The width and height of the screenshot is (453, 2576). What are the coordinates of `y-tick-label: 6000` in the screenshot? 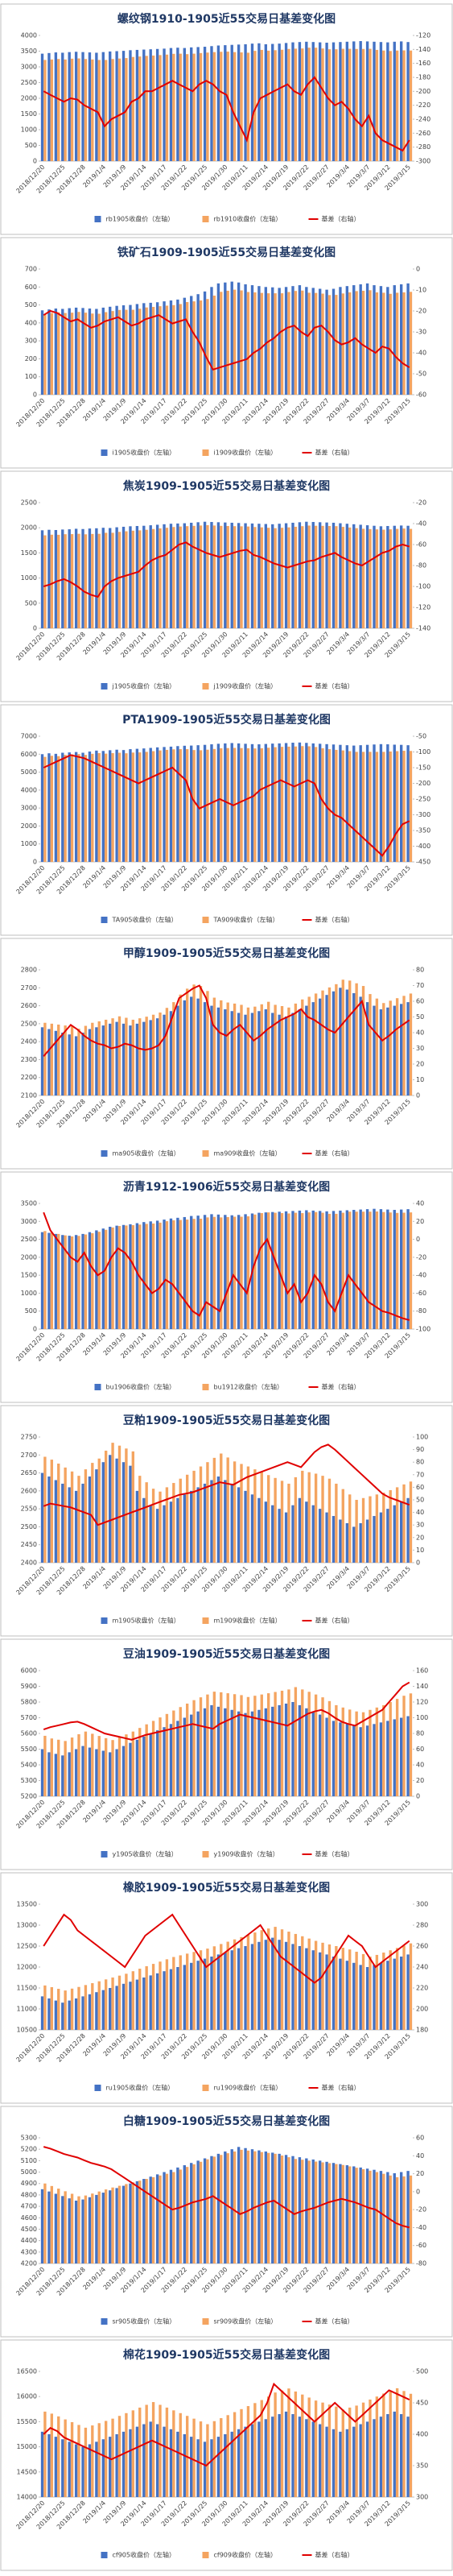 It's located at (29, 1671).